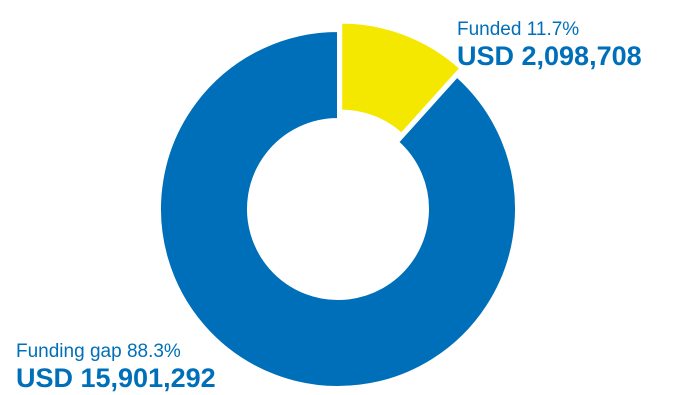 The image size is (691, 395). I want to click on funded-percent-label: Funded 11.7%, so click(549, 29).